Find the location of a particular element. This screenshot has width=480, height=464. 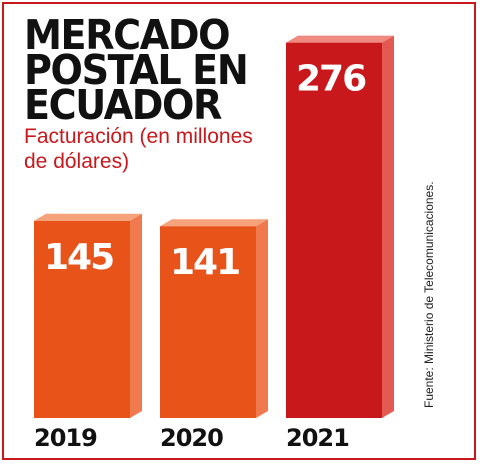

bar-side-2020 is located at coordinates (262, 318).